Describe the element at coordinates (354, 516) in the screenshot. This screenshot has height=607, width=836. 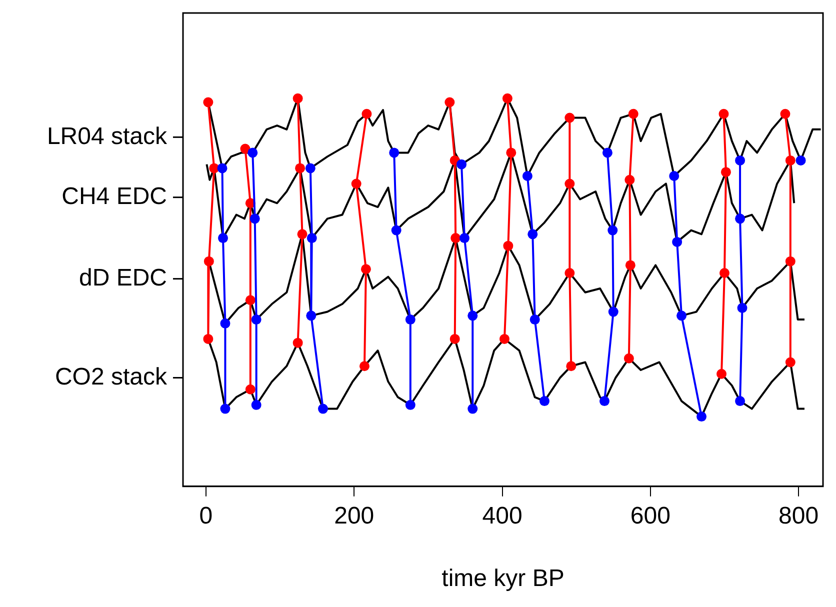
I see `x-tick-label: 200` at that location.